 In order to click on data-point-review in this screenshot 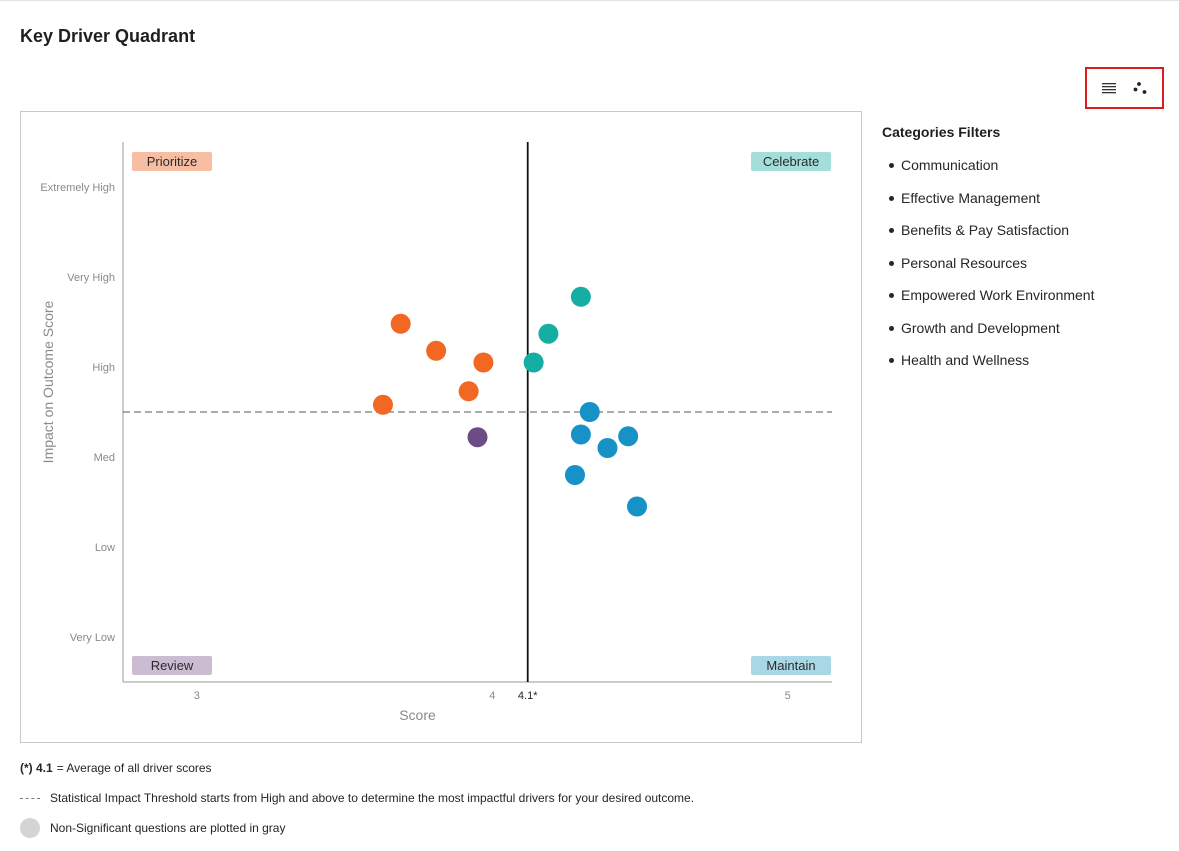, I will do `click(477, 437)`.